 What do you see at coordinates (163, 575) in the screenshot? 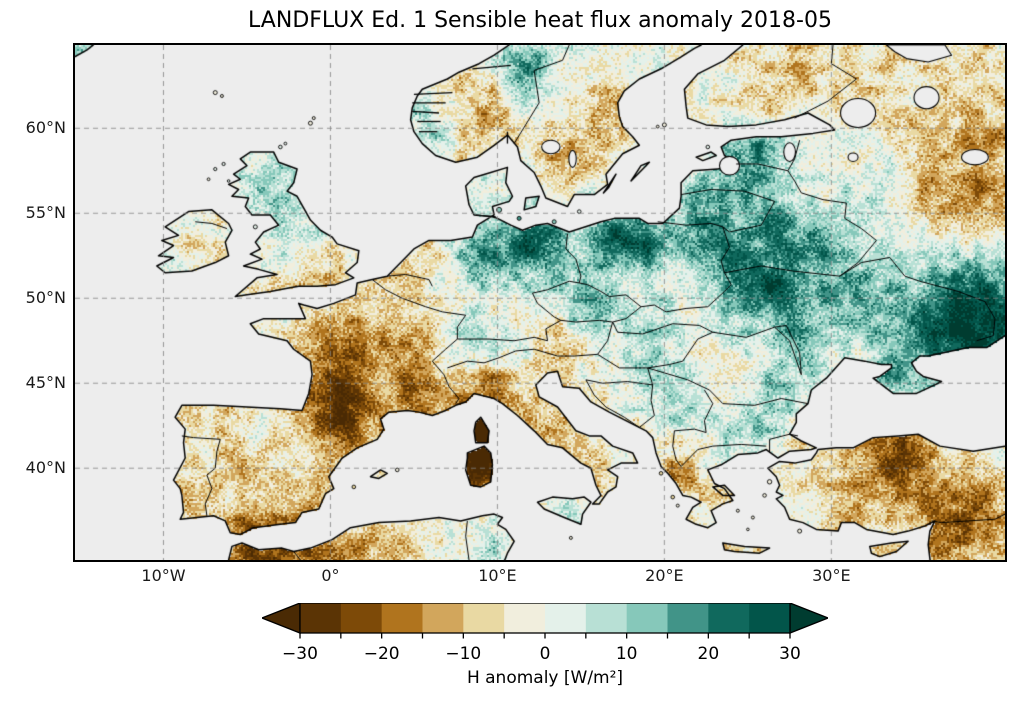
I see `x-tick-label: 10°W` at bounding box center [163, 575].